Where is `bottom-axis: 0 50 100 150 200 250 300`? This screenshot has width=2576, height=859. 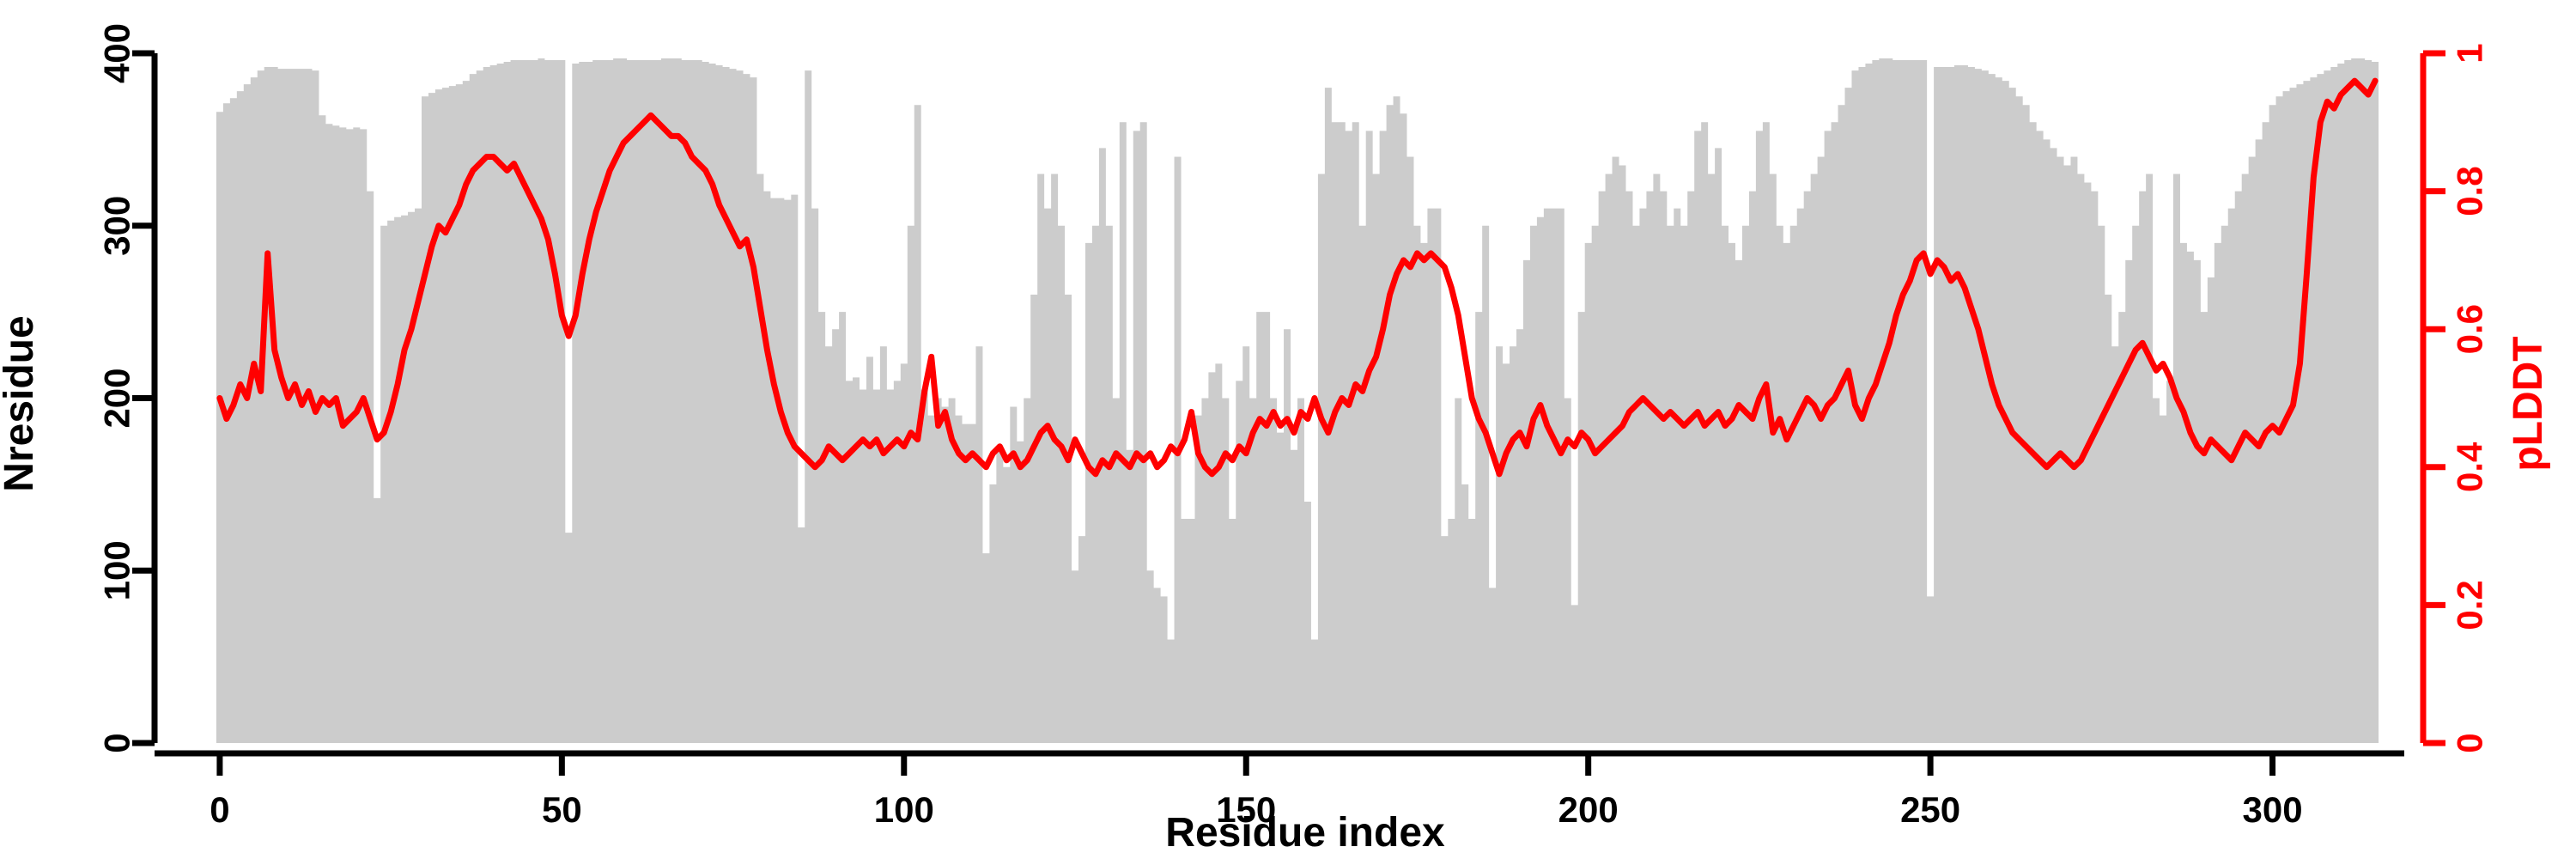 bottom-axis: 0 50 100 150 200 250 300 is located at coordinates (1279, 790).